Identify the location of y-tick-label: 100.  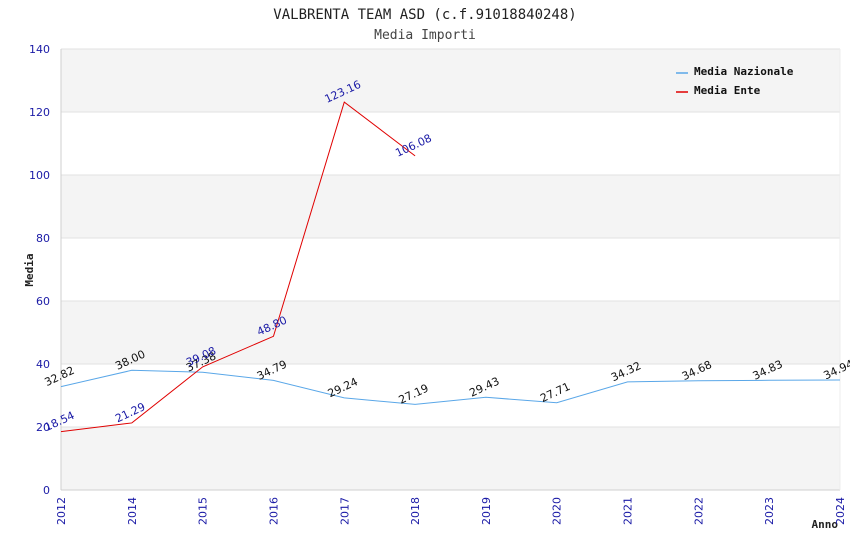
(39, 175).